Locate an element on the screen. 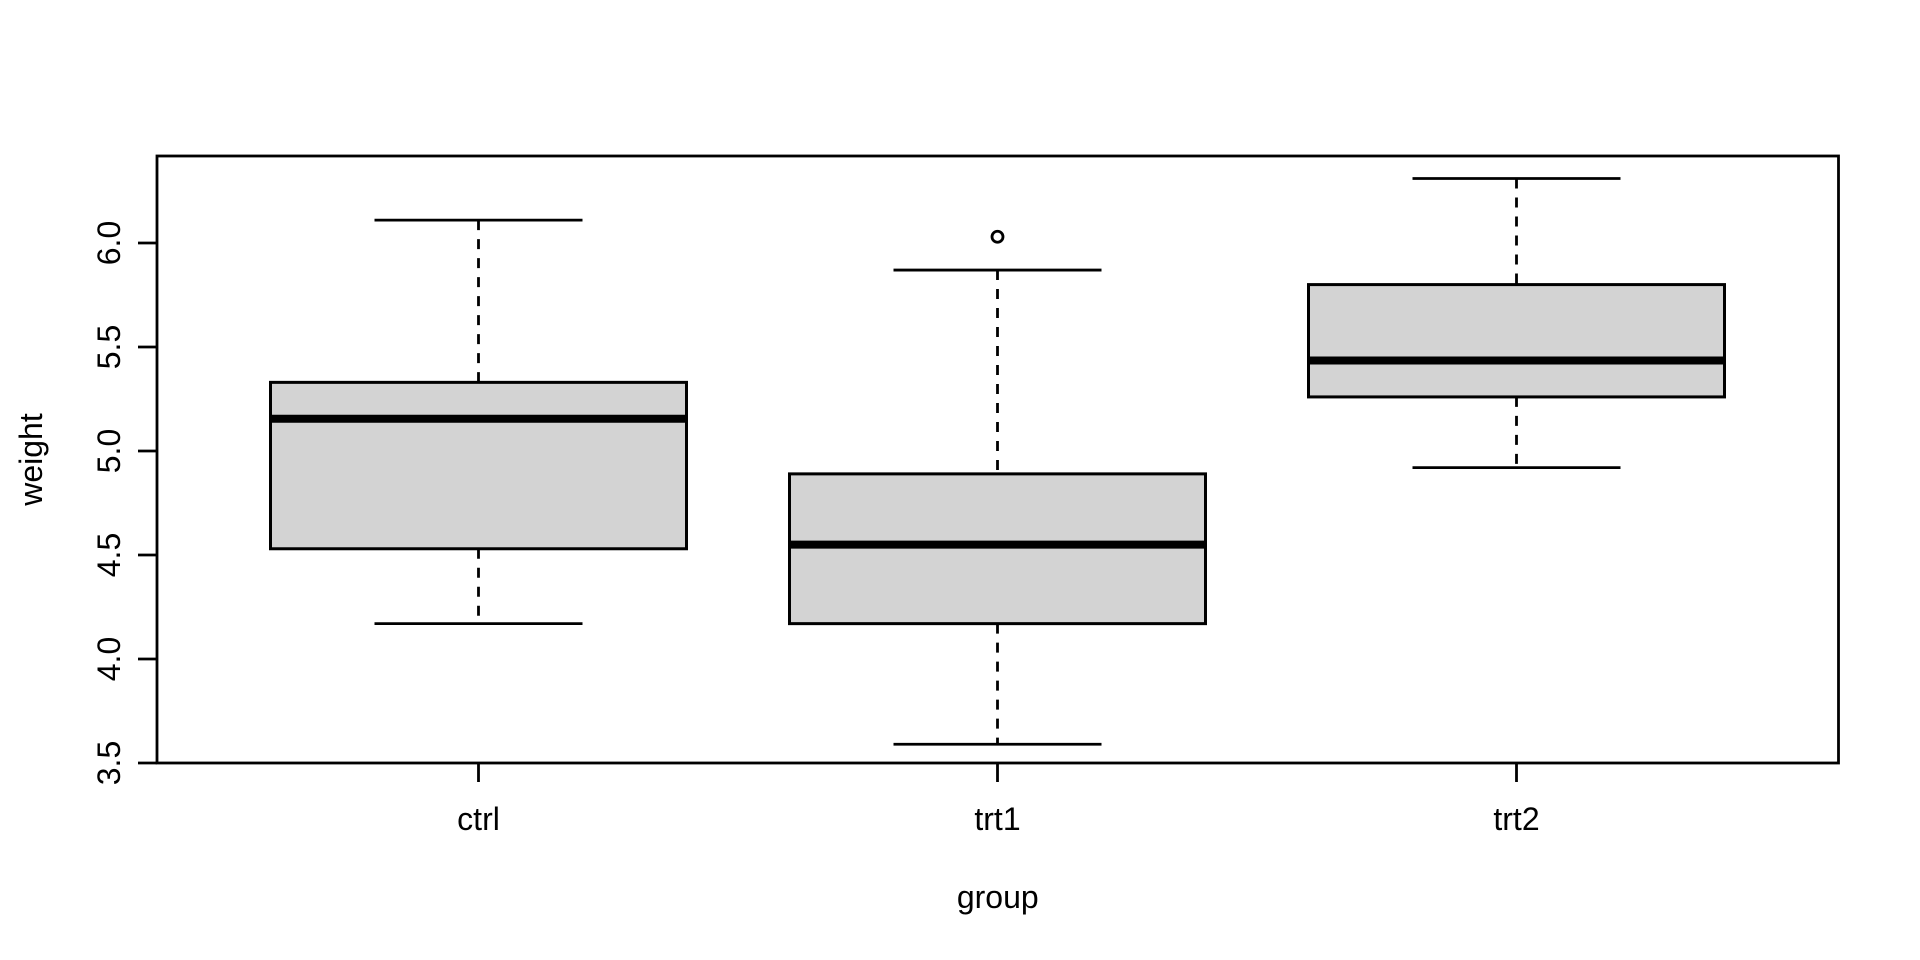 This screenshot has width=1920, height=960. box-ctrl is located at coordinates (478, 465).